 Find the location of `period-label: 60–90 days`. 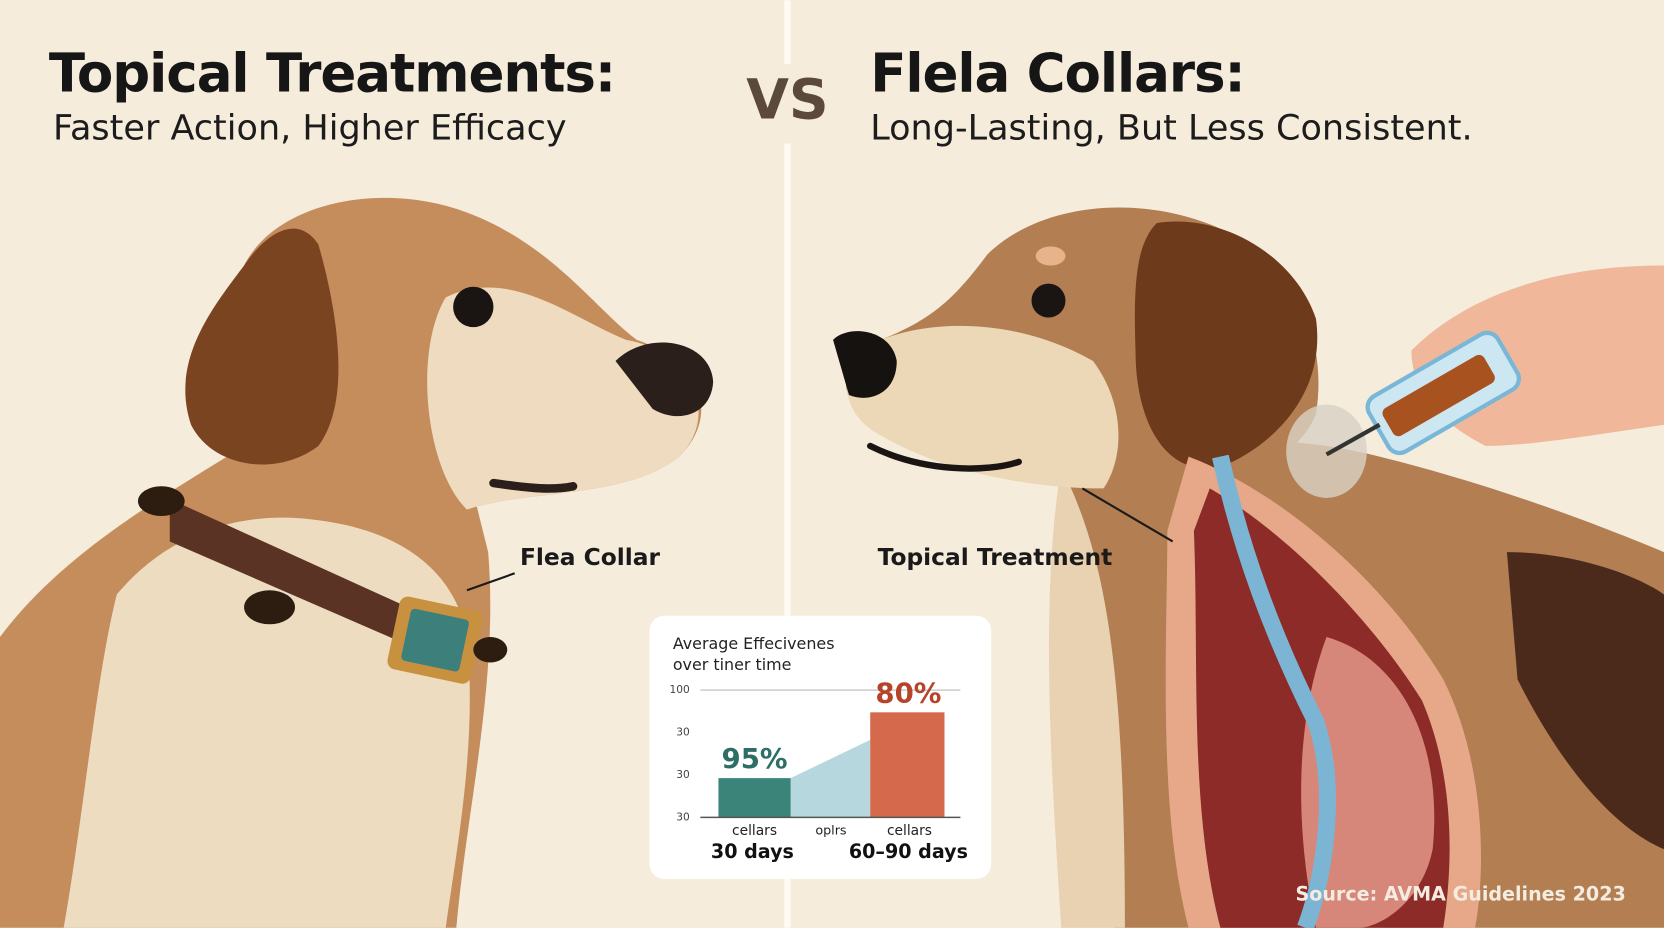

period-label: 60–90 days is located at coordinates (908, 851).